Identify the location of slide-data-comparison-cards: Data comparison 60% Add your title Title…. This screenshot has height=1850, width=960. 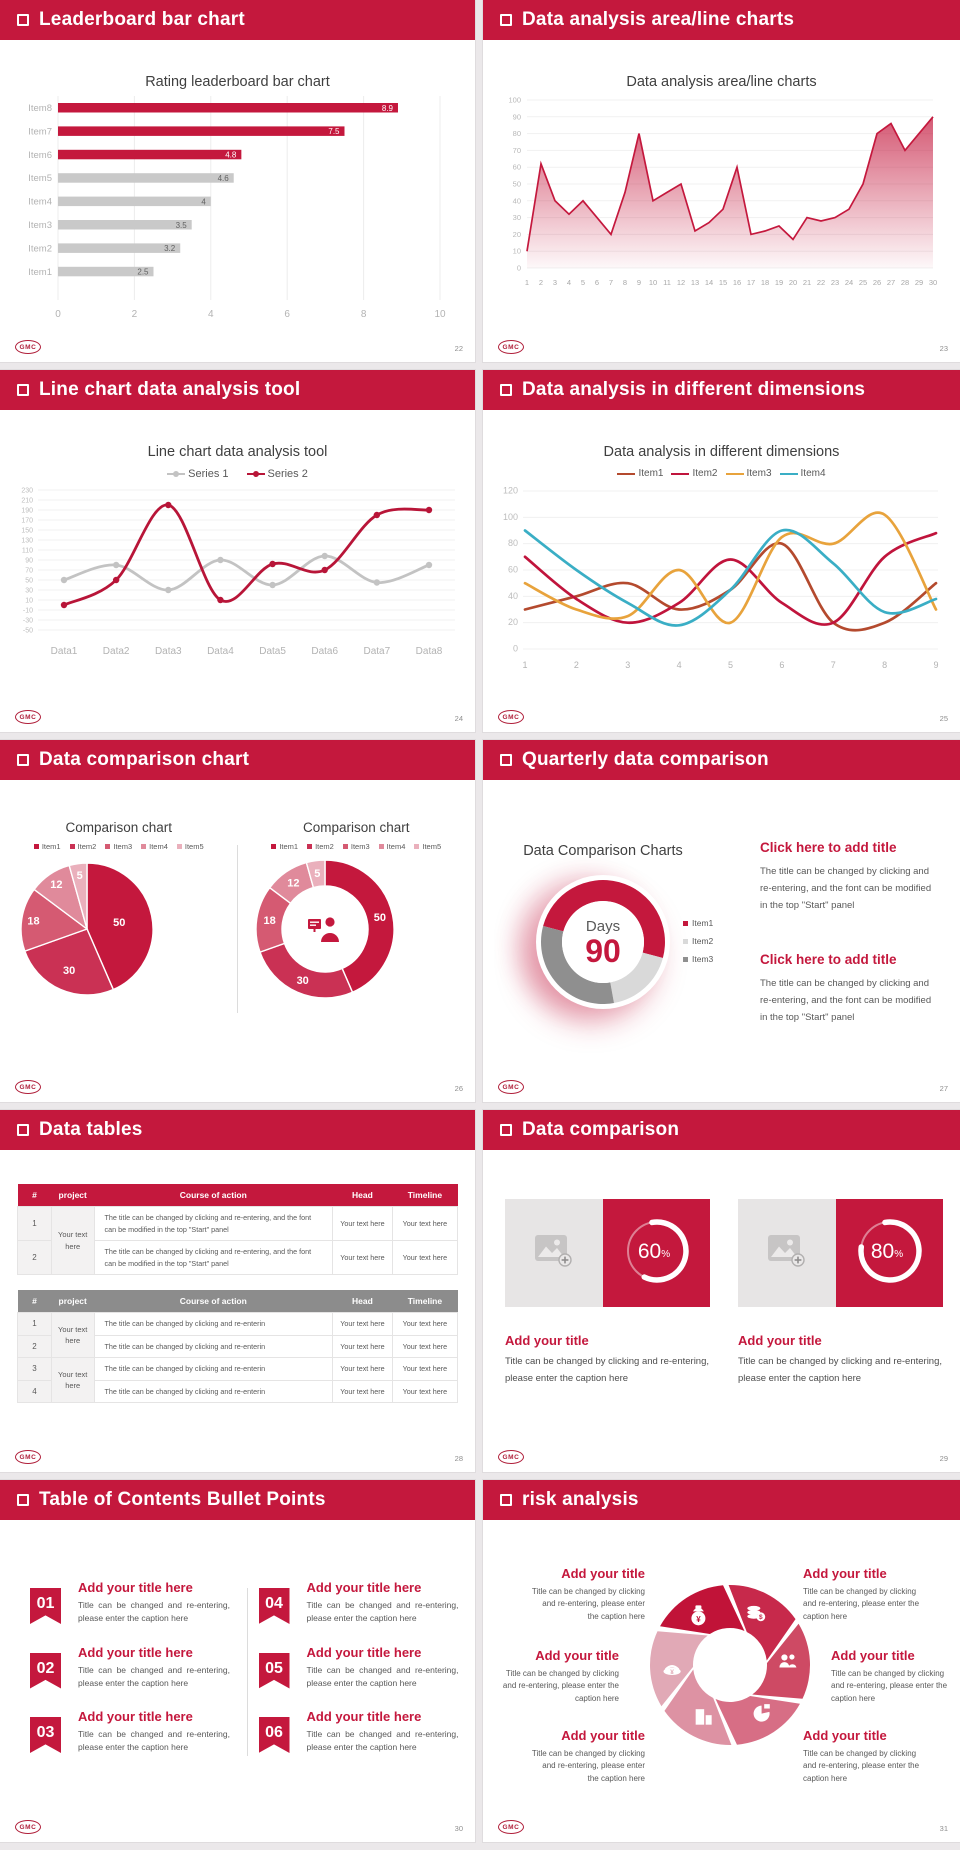
(721, 1291).